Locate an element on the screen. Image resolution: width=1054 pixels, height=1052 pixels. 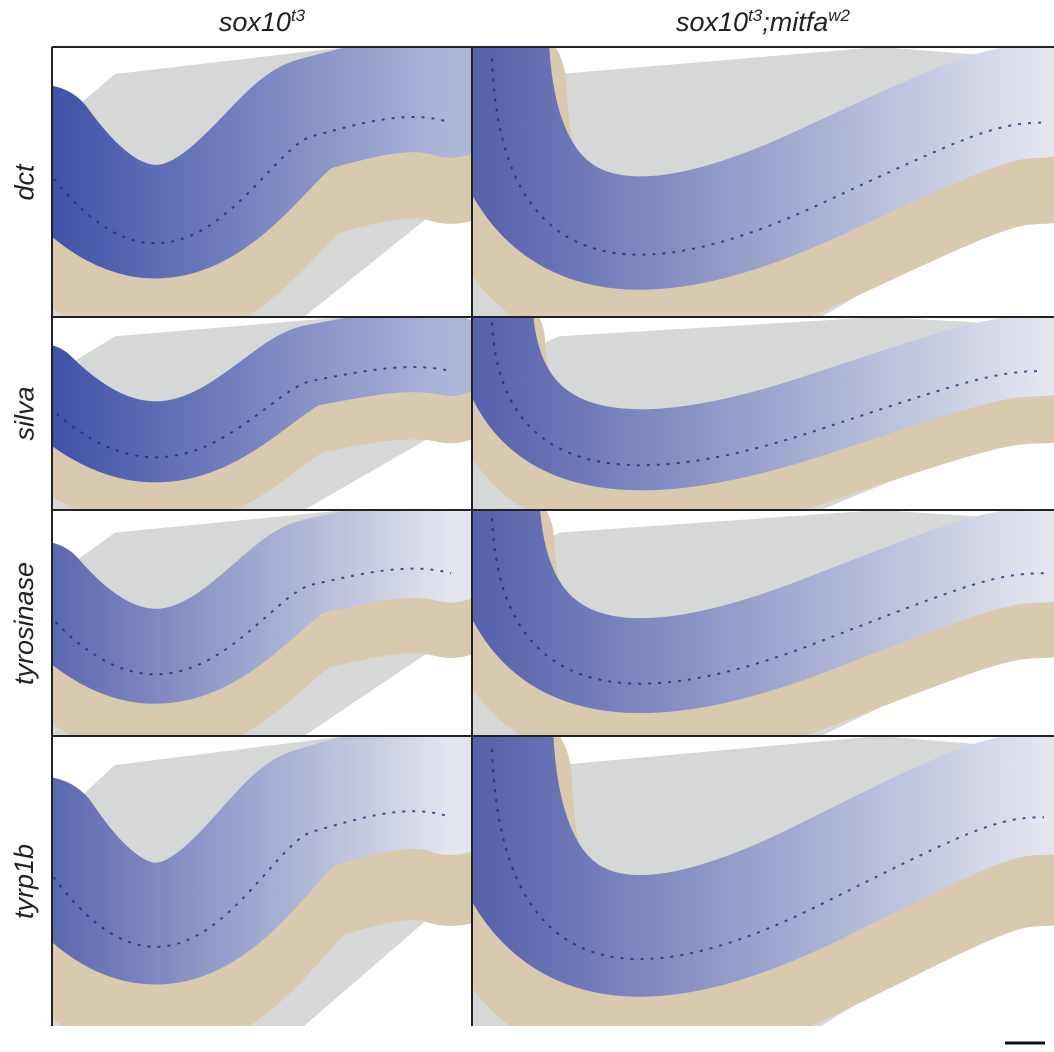
column-header: sox10t3 is located at coordinates (262, 22).